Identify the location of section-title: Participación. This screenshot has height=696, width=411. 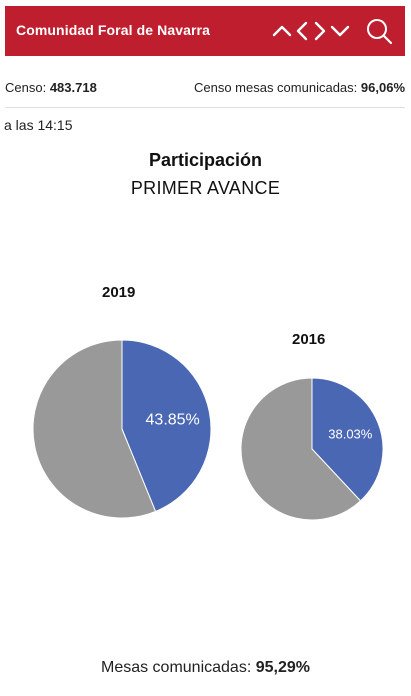
(205, 160).